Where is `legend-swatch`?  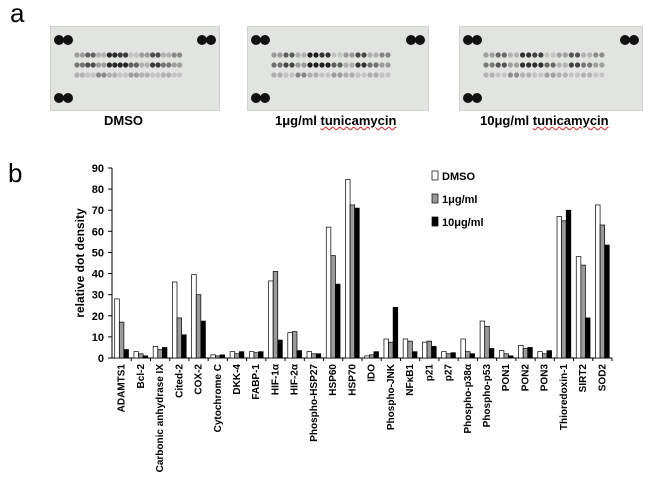
legend-swatch is located at coordinates (435, 198).